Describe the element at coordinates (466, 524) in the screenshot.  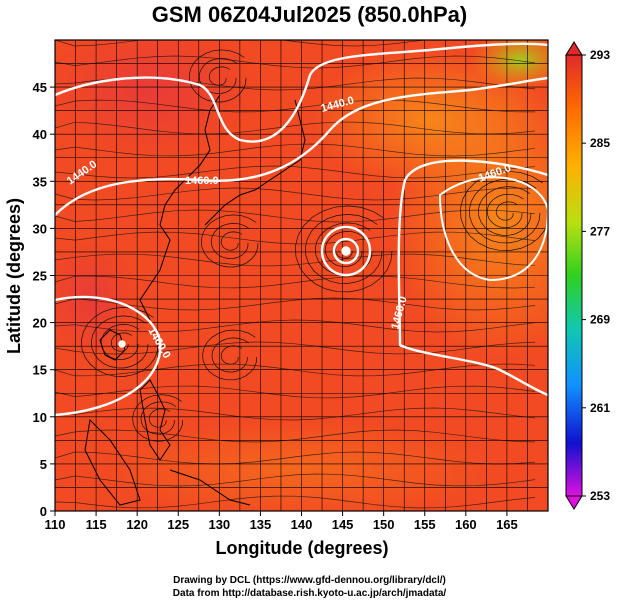
I see `x-tick-label: 160` at that location.